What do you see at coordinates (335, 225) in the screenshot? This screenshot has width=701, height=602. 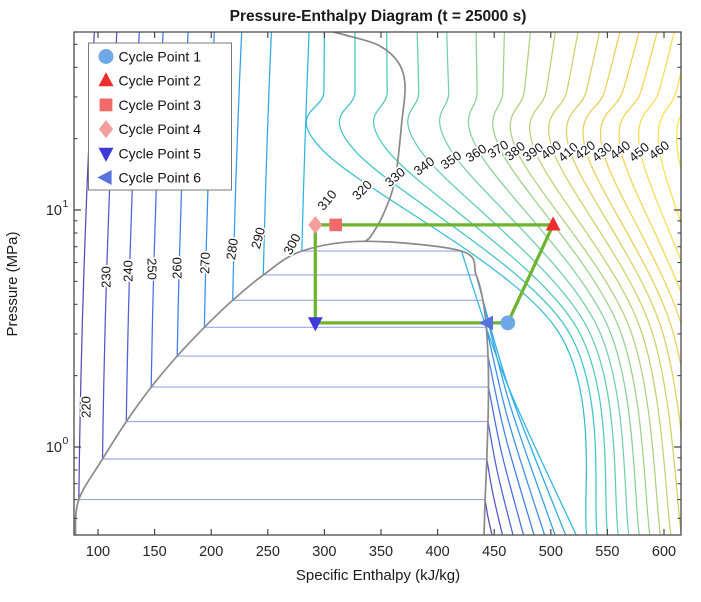 I see `cycle-point-3-marker` at bounding box center [335, 225].